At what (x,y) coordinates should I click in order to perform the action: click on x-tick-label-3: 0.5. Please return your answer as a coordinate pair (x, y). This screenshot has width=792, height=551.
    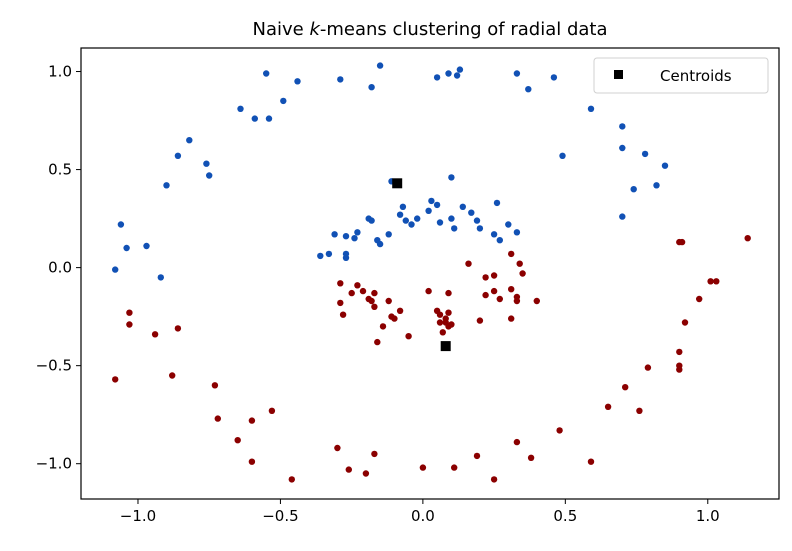
    Looking at the image, I should click on (565, 516).